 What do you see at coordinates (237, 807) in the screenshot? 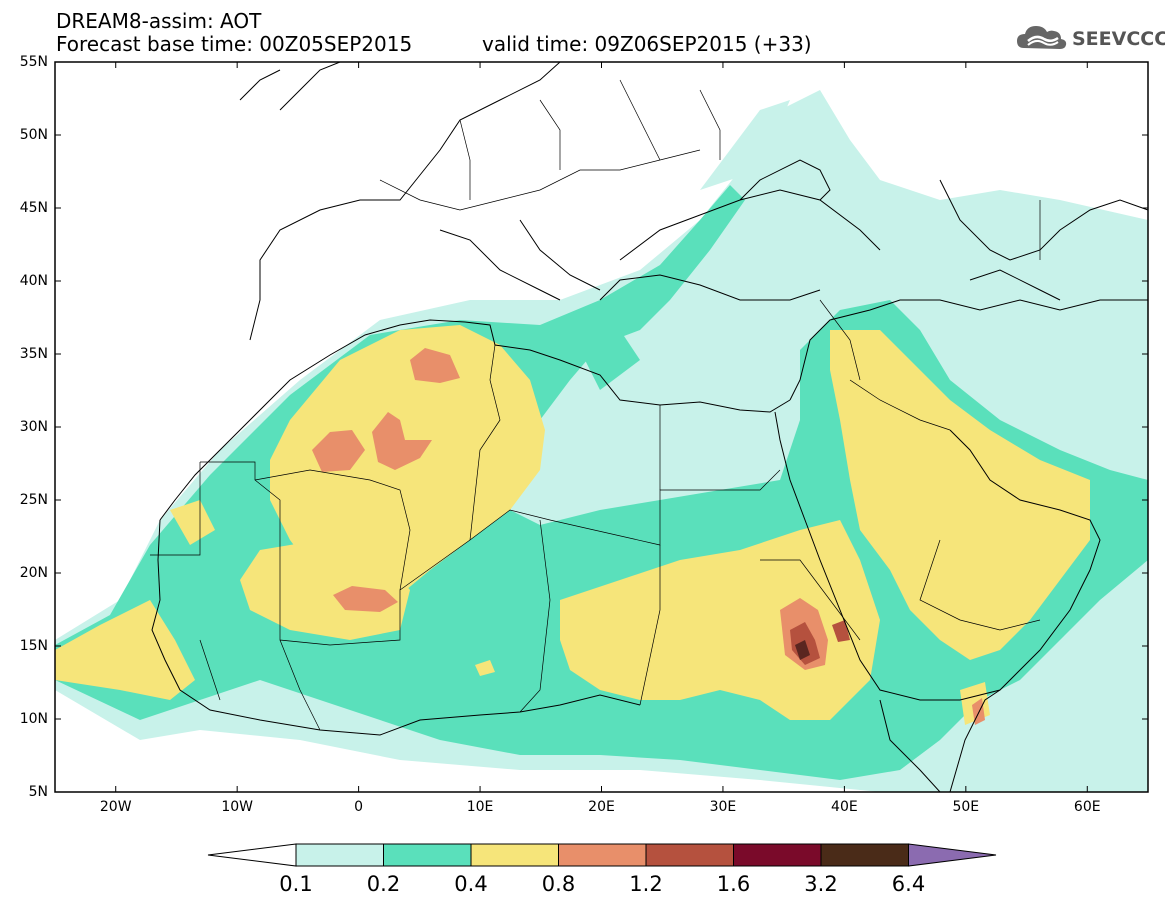
I see `lon-label: 10W` at bounding box center [237, 807].